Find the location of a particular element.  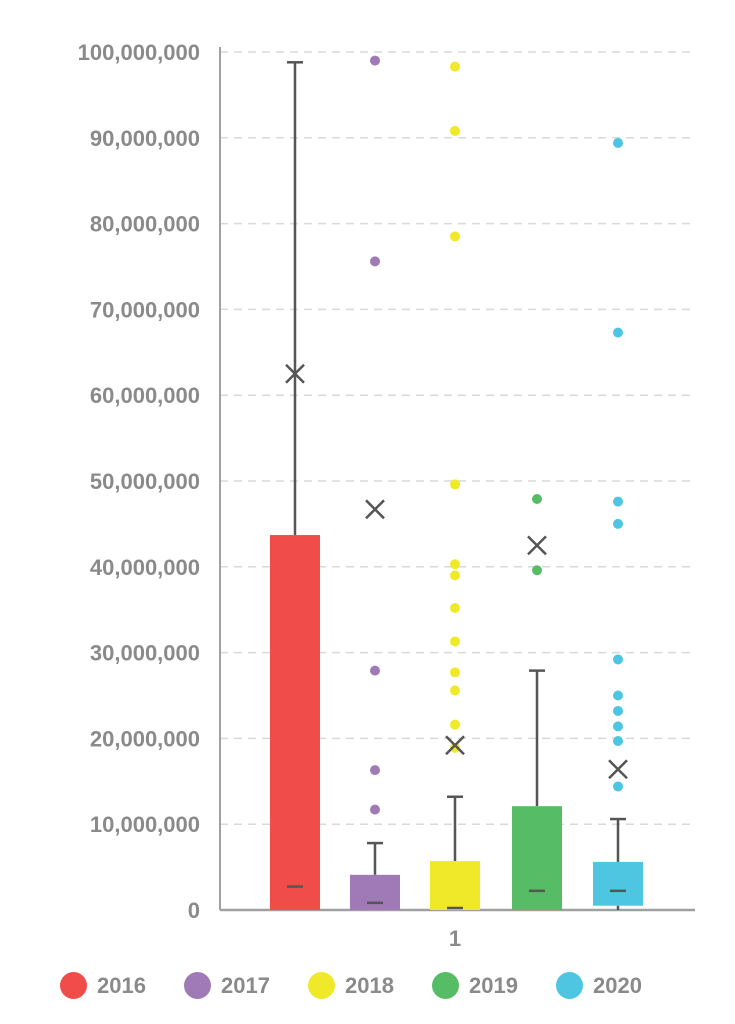

legend-label: 2018 is located at coordinates (369, 985).